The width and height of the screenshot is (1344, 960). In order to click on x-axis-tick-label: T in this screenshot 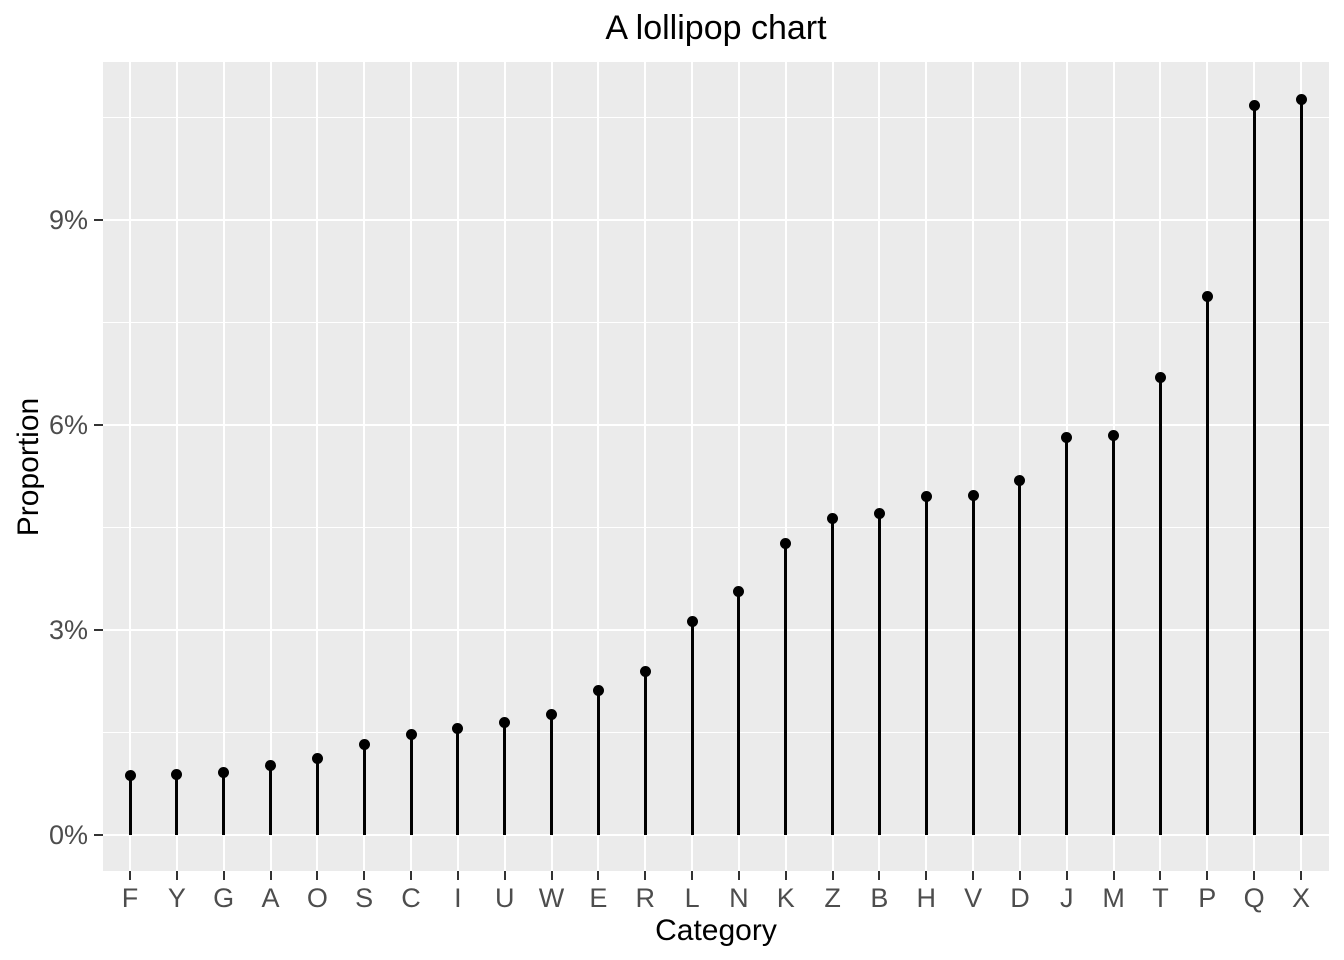, I will do `click(1160, 898)`.